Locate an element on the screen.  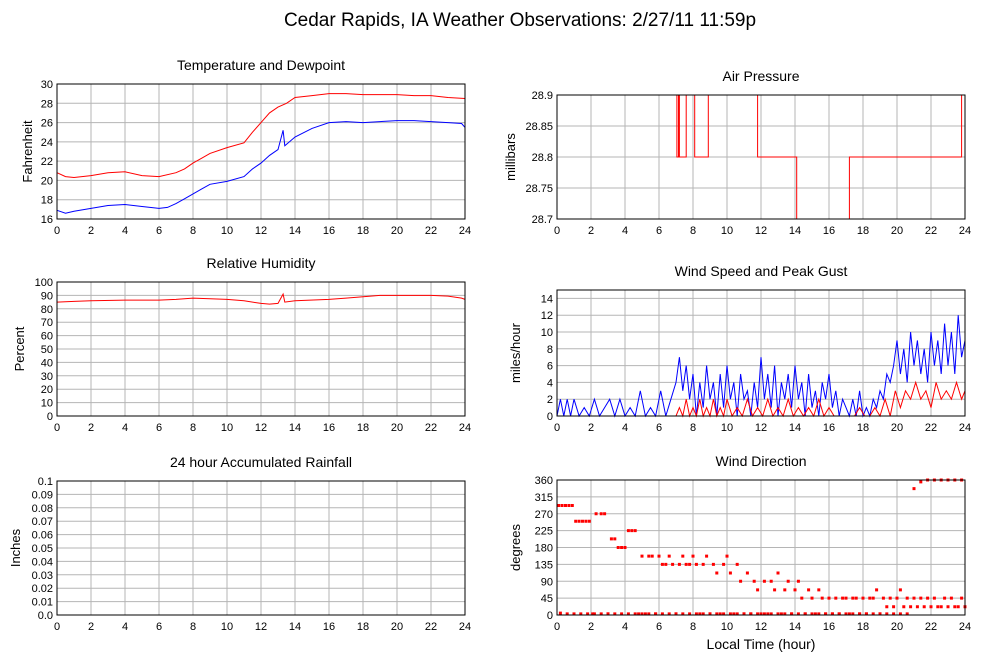
y-tick-label: 50 is located at coordinates (47, 350).